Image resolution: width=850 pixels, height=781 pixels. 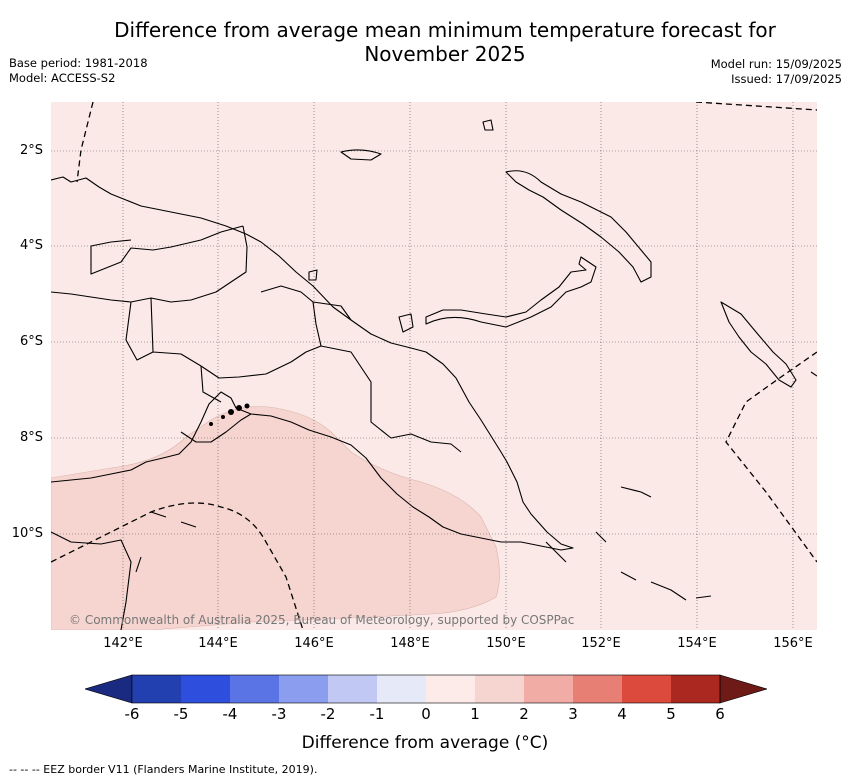 I want to click on australia-coast, so click(x=91, y=580).